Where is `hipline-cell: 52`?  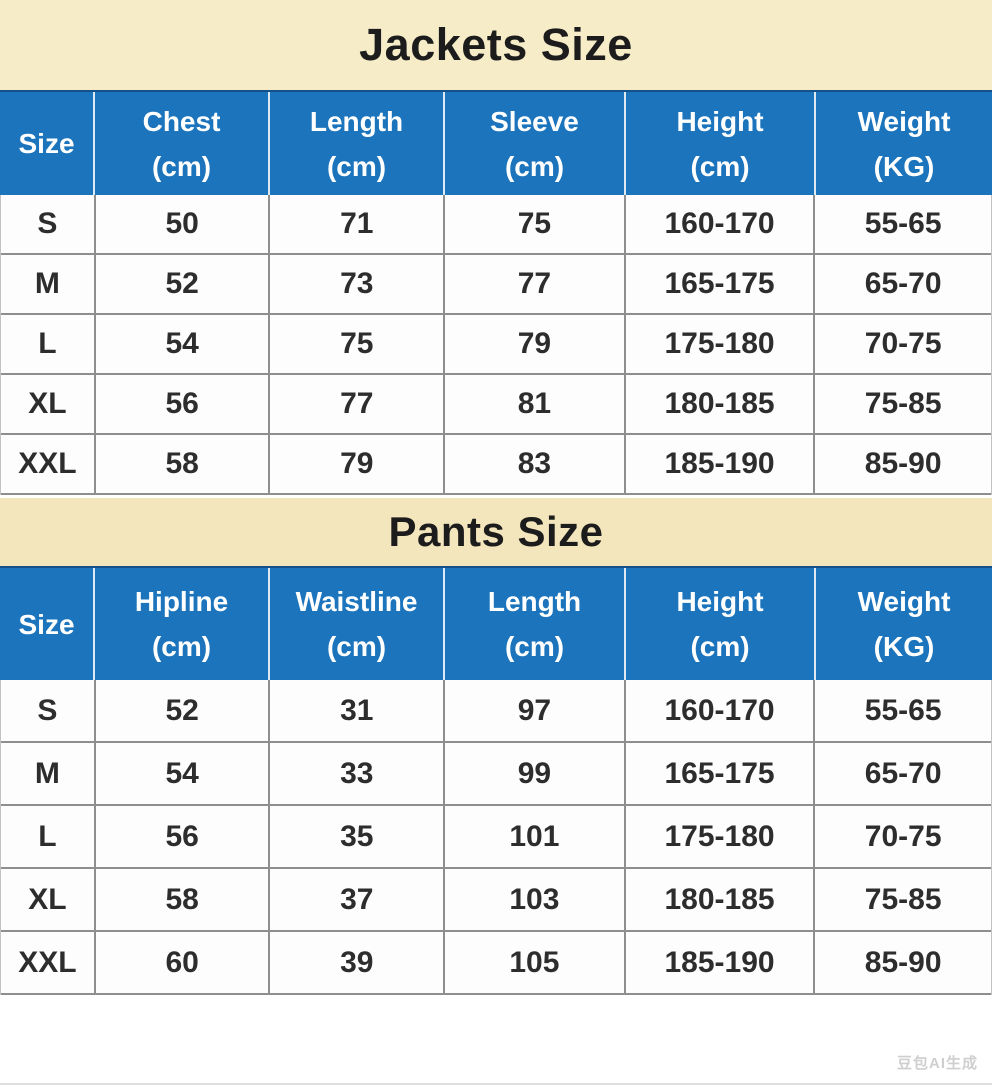
hipline-cell: 52 is located at coordinates (181, 710).